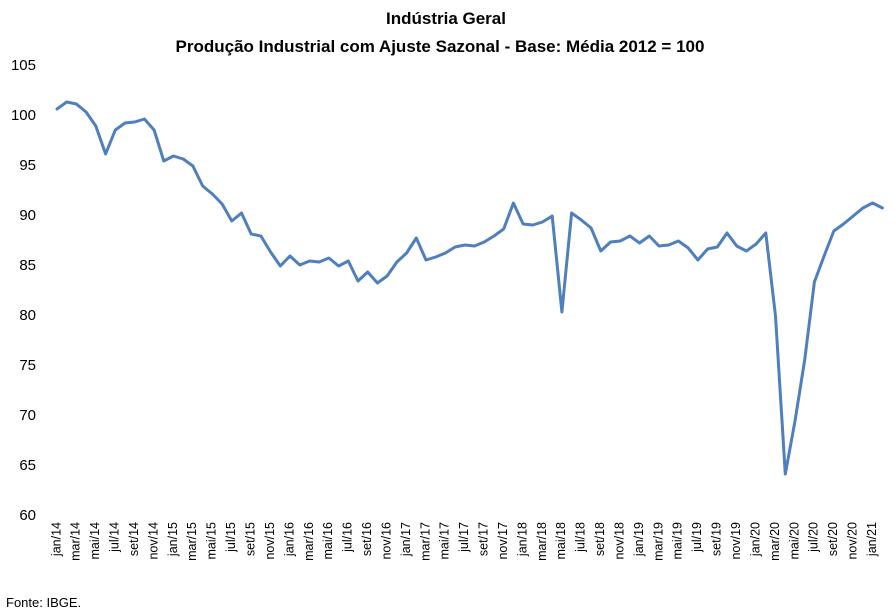  I want to click on x-tick-label: jul/14, so click(115, 537).